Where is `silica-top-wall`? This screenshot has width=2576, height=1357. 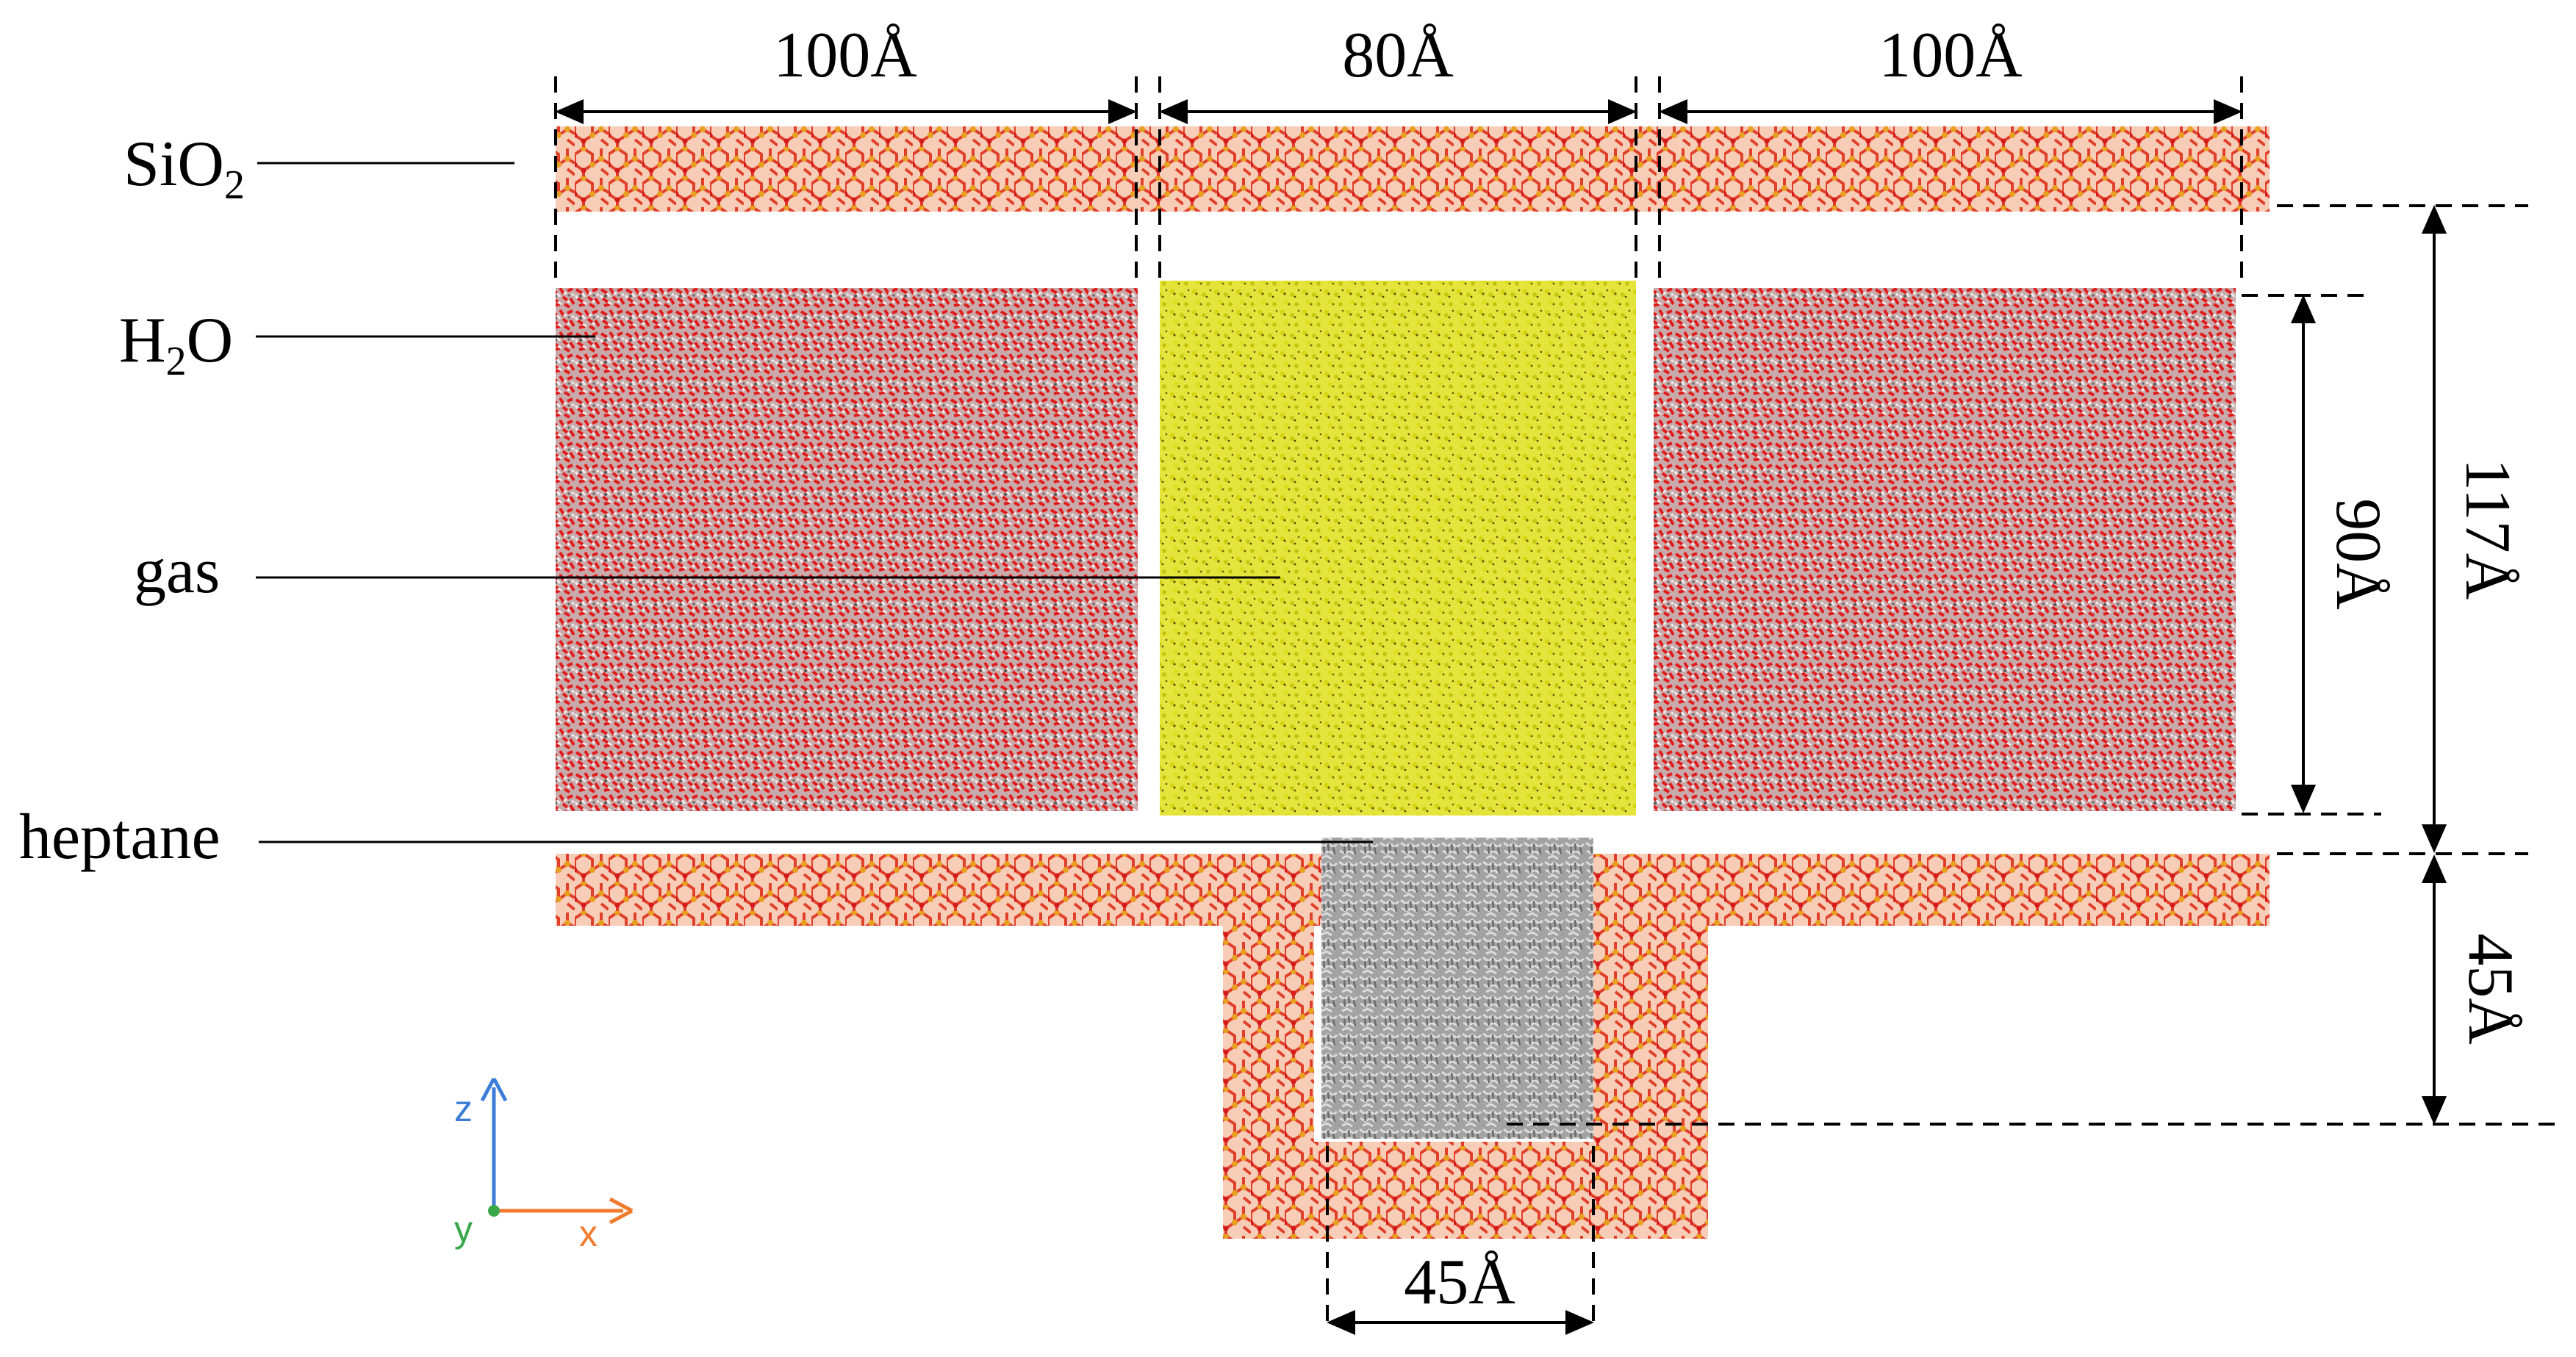 silica-top-wall is located at coordinates (1413, 169).